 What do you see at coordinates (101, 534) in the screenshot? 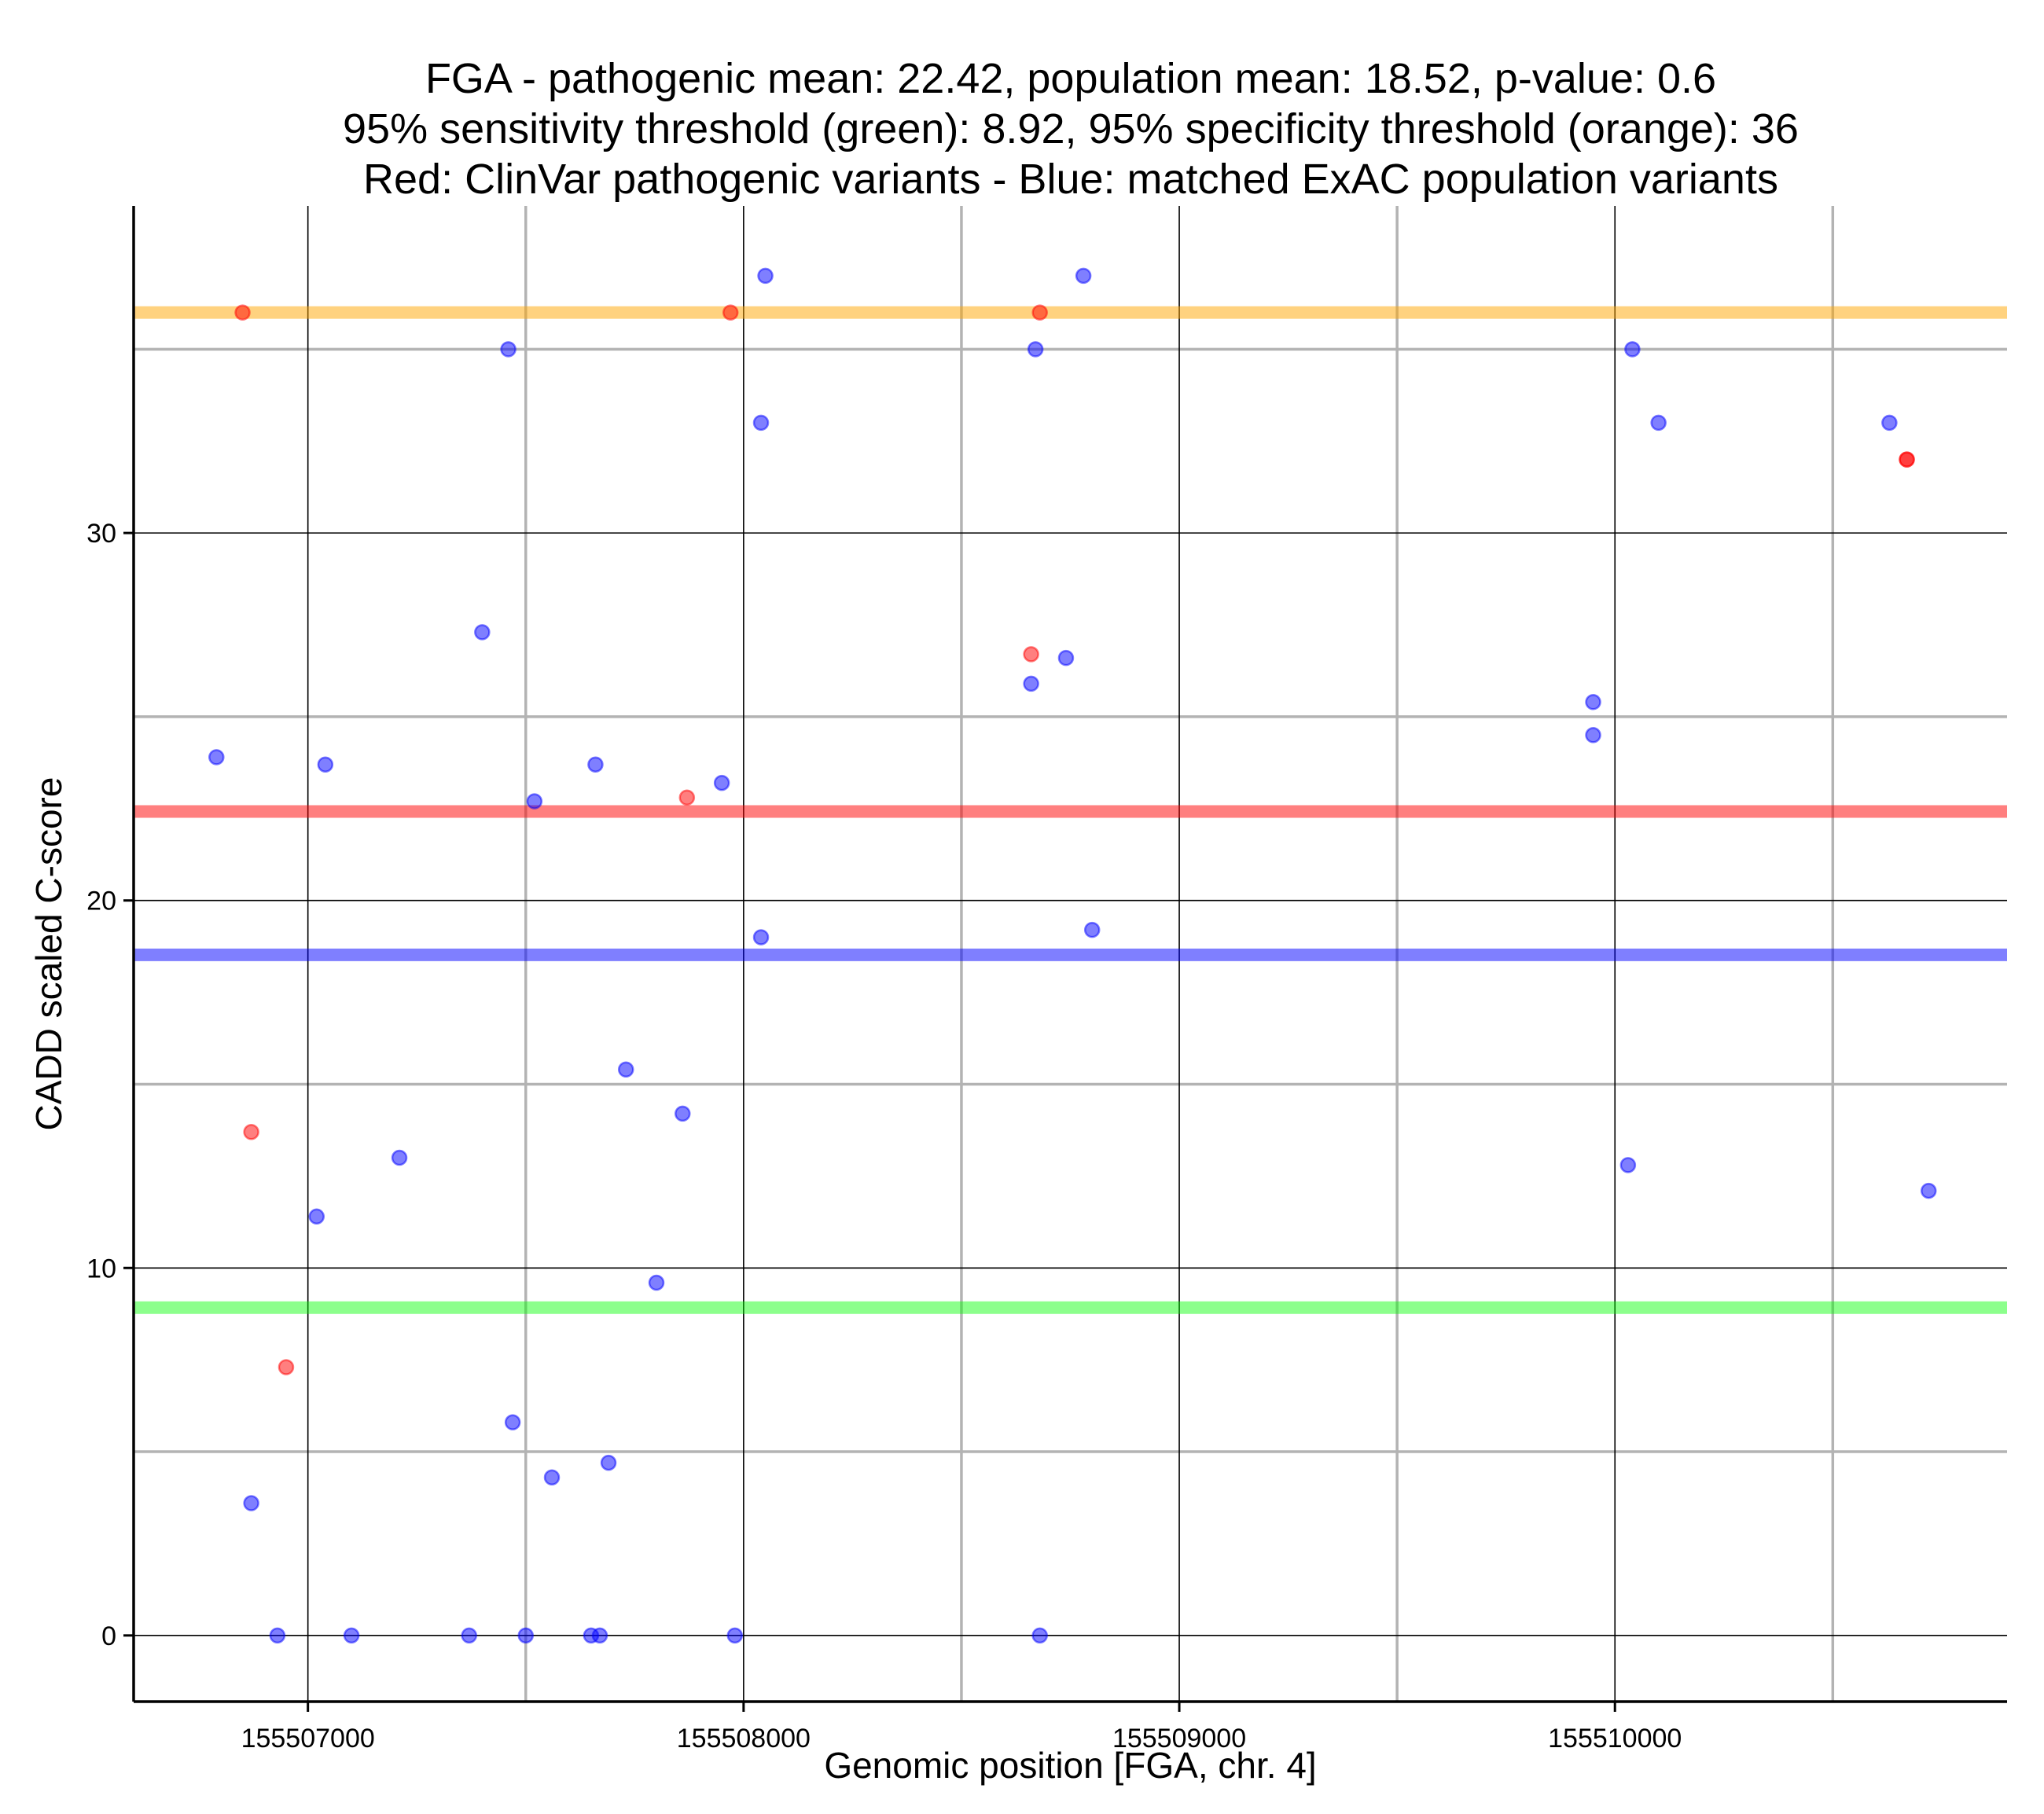
I see `y-tick-label: 30` at bounding box center [101, 534].